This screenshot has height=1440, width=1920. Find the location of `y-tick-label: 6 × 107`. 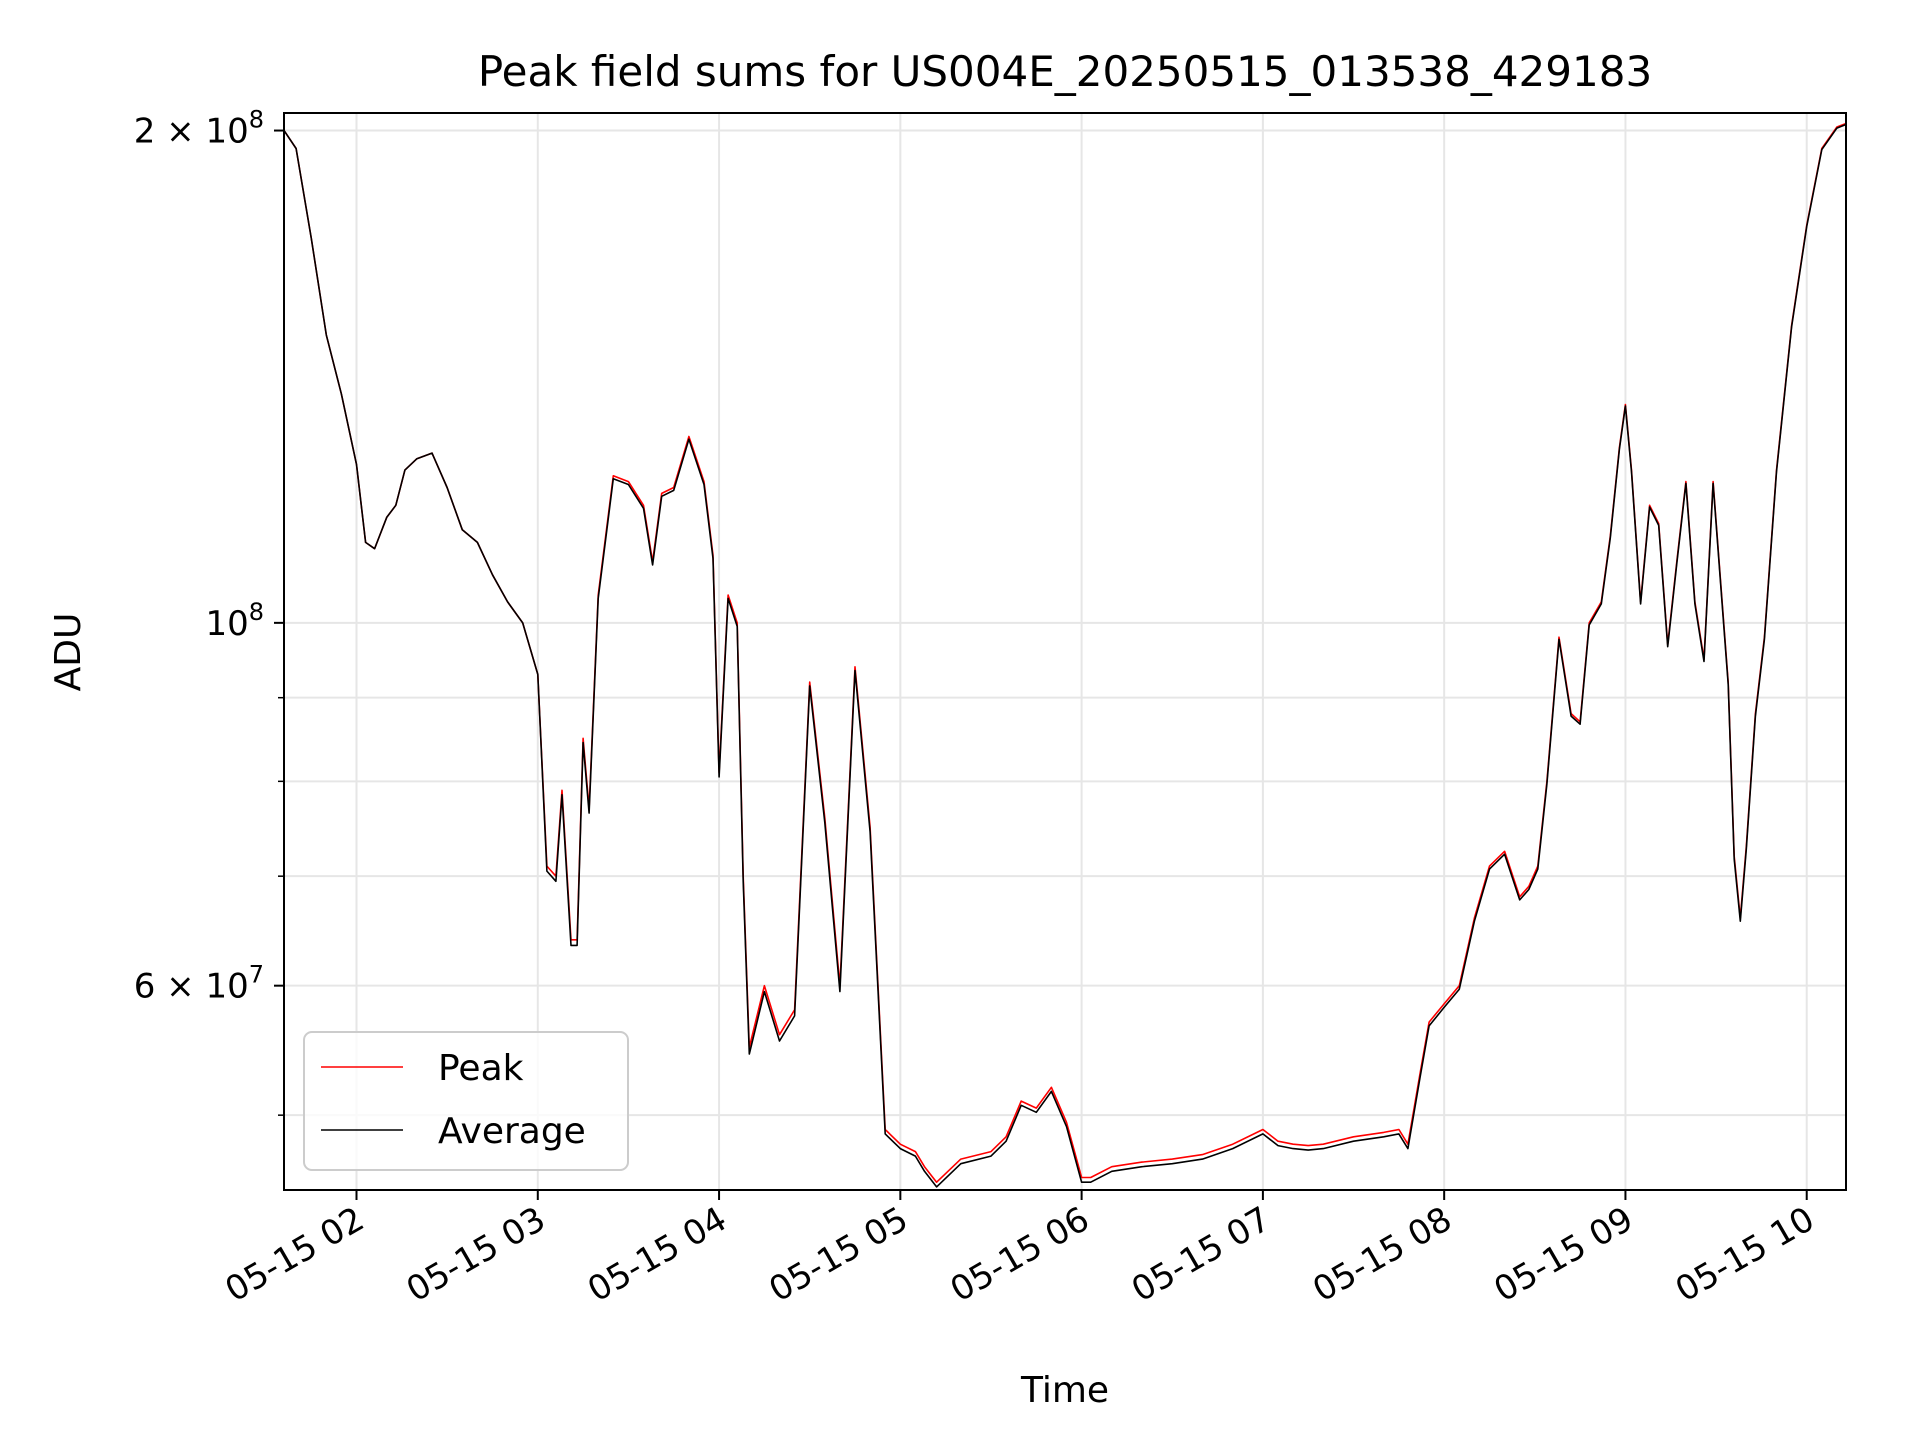

y-tick-label: 6 × 107 is located at coordinates (199, 984).